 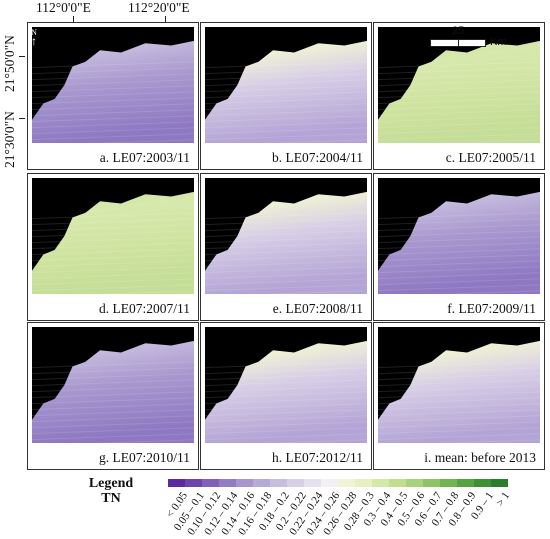 I want to click on panel-caption: f. LE07:2009/11, so click(x=491, y=308).